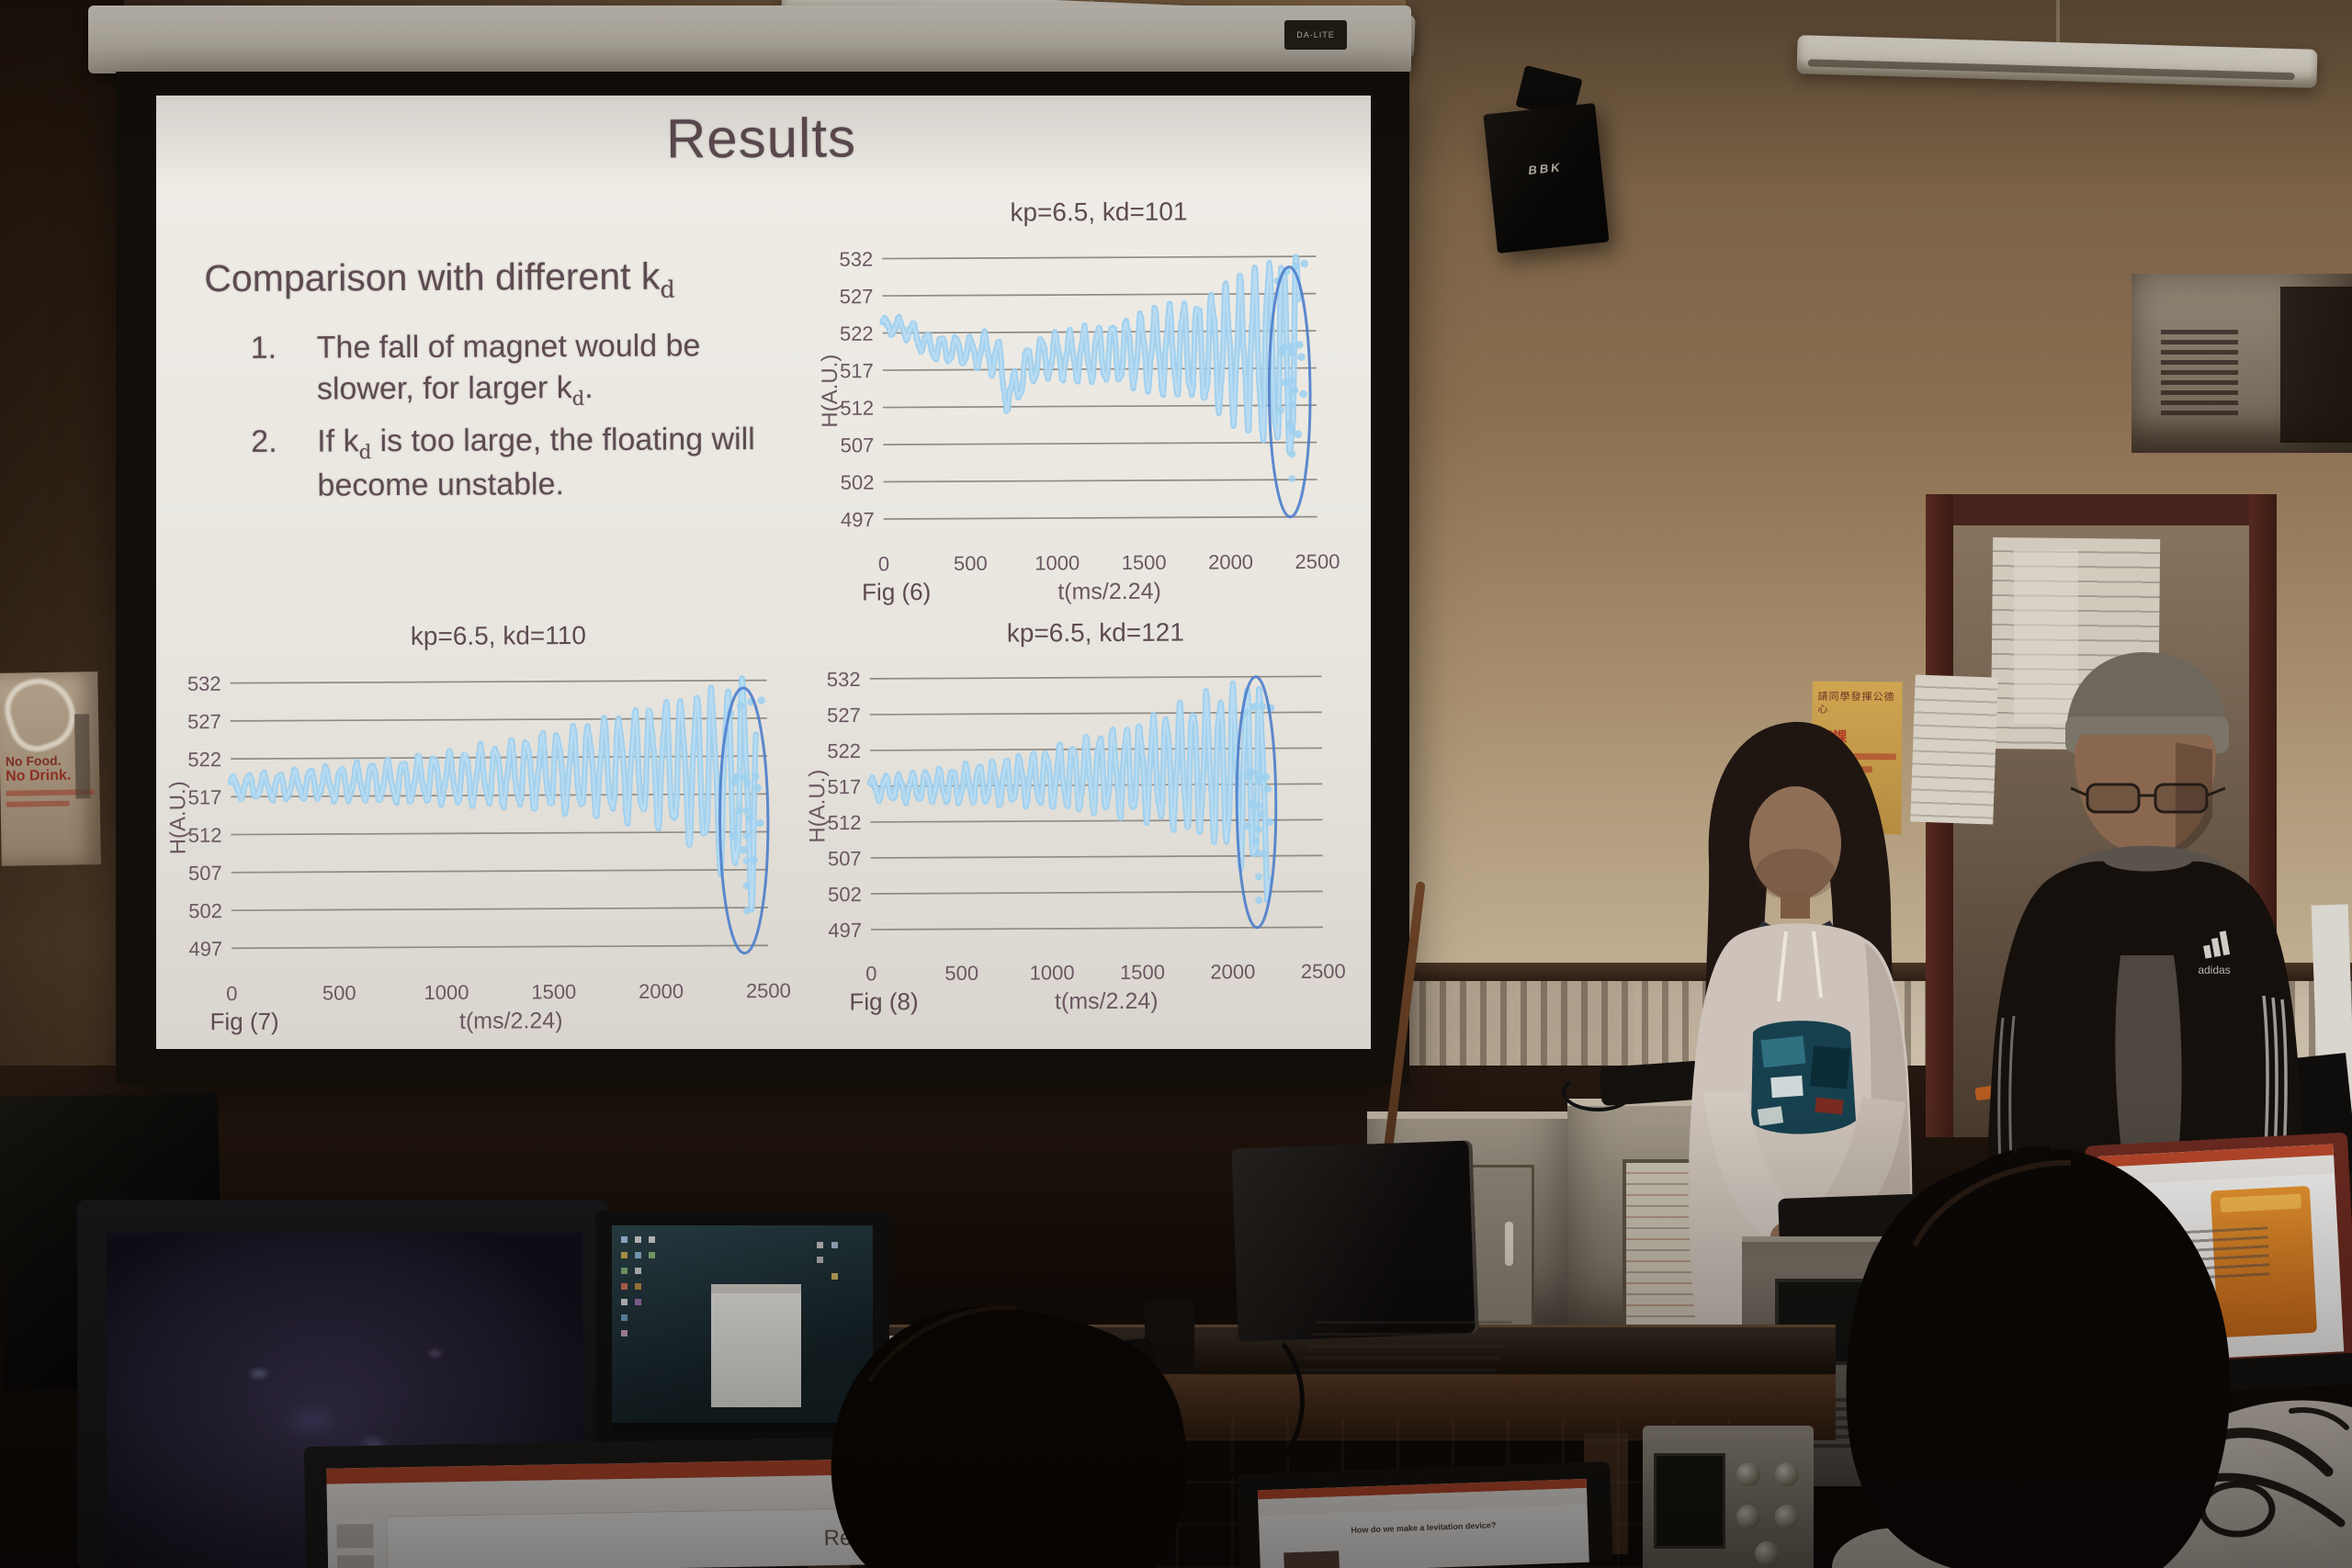 The height and width of the screenshot is (1568, 2352). What do you see at coordinates (1406, 1343) in the screenshot?
I see `presenter-laptop-keyboard` at bounding box center [1406, 1343].